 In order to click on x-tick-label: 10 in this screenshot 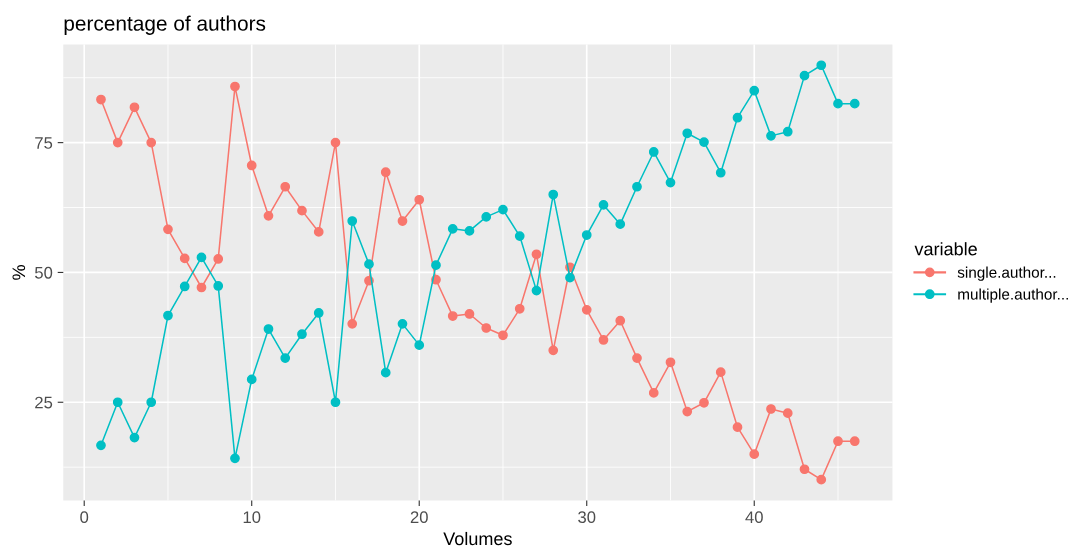, I will do `click(252, 517)`.